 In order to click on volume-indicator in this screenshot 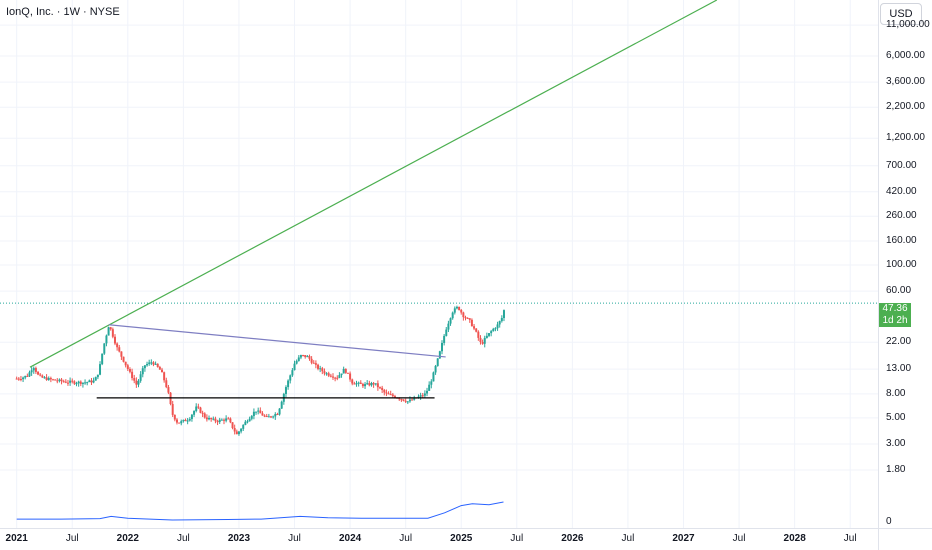, I will do `click(260, 511)`.